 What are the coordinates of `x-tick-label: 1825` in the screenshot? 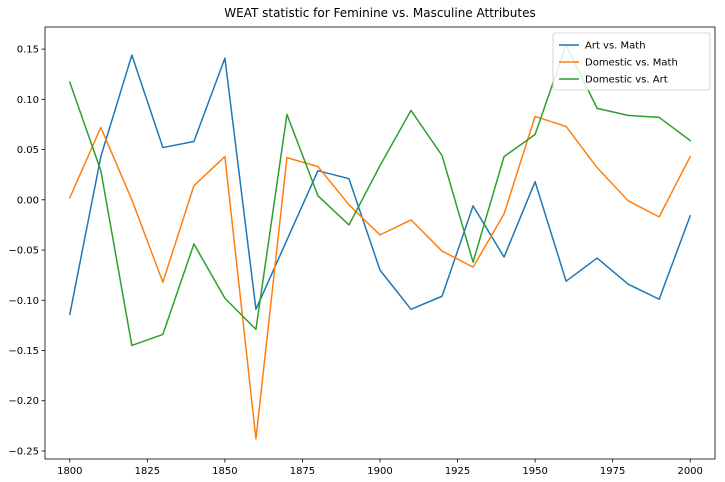 It's located at (147, 471).